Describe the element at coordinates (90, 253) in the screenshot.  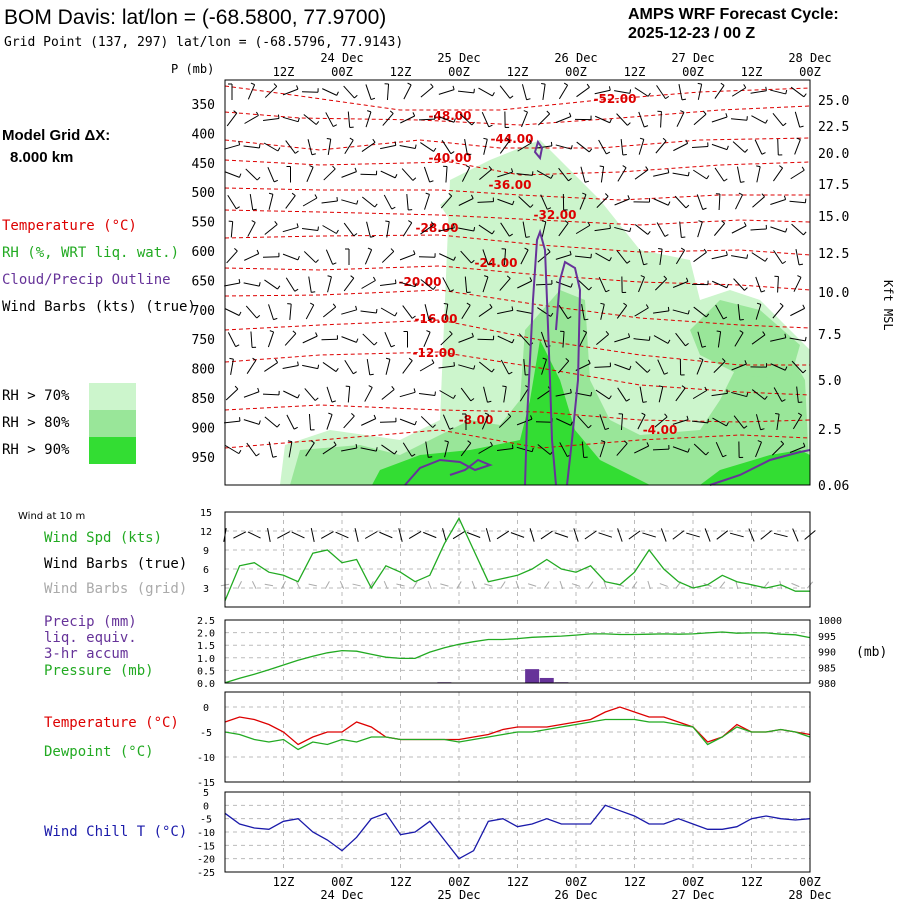
I see `legend-rh: RH (%, WRT liq. wat.)` at that location.